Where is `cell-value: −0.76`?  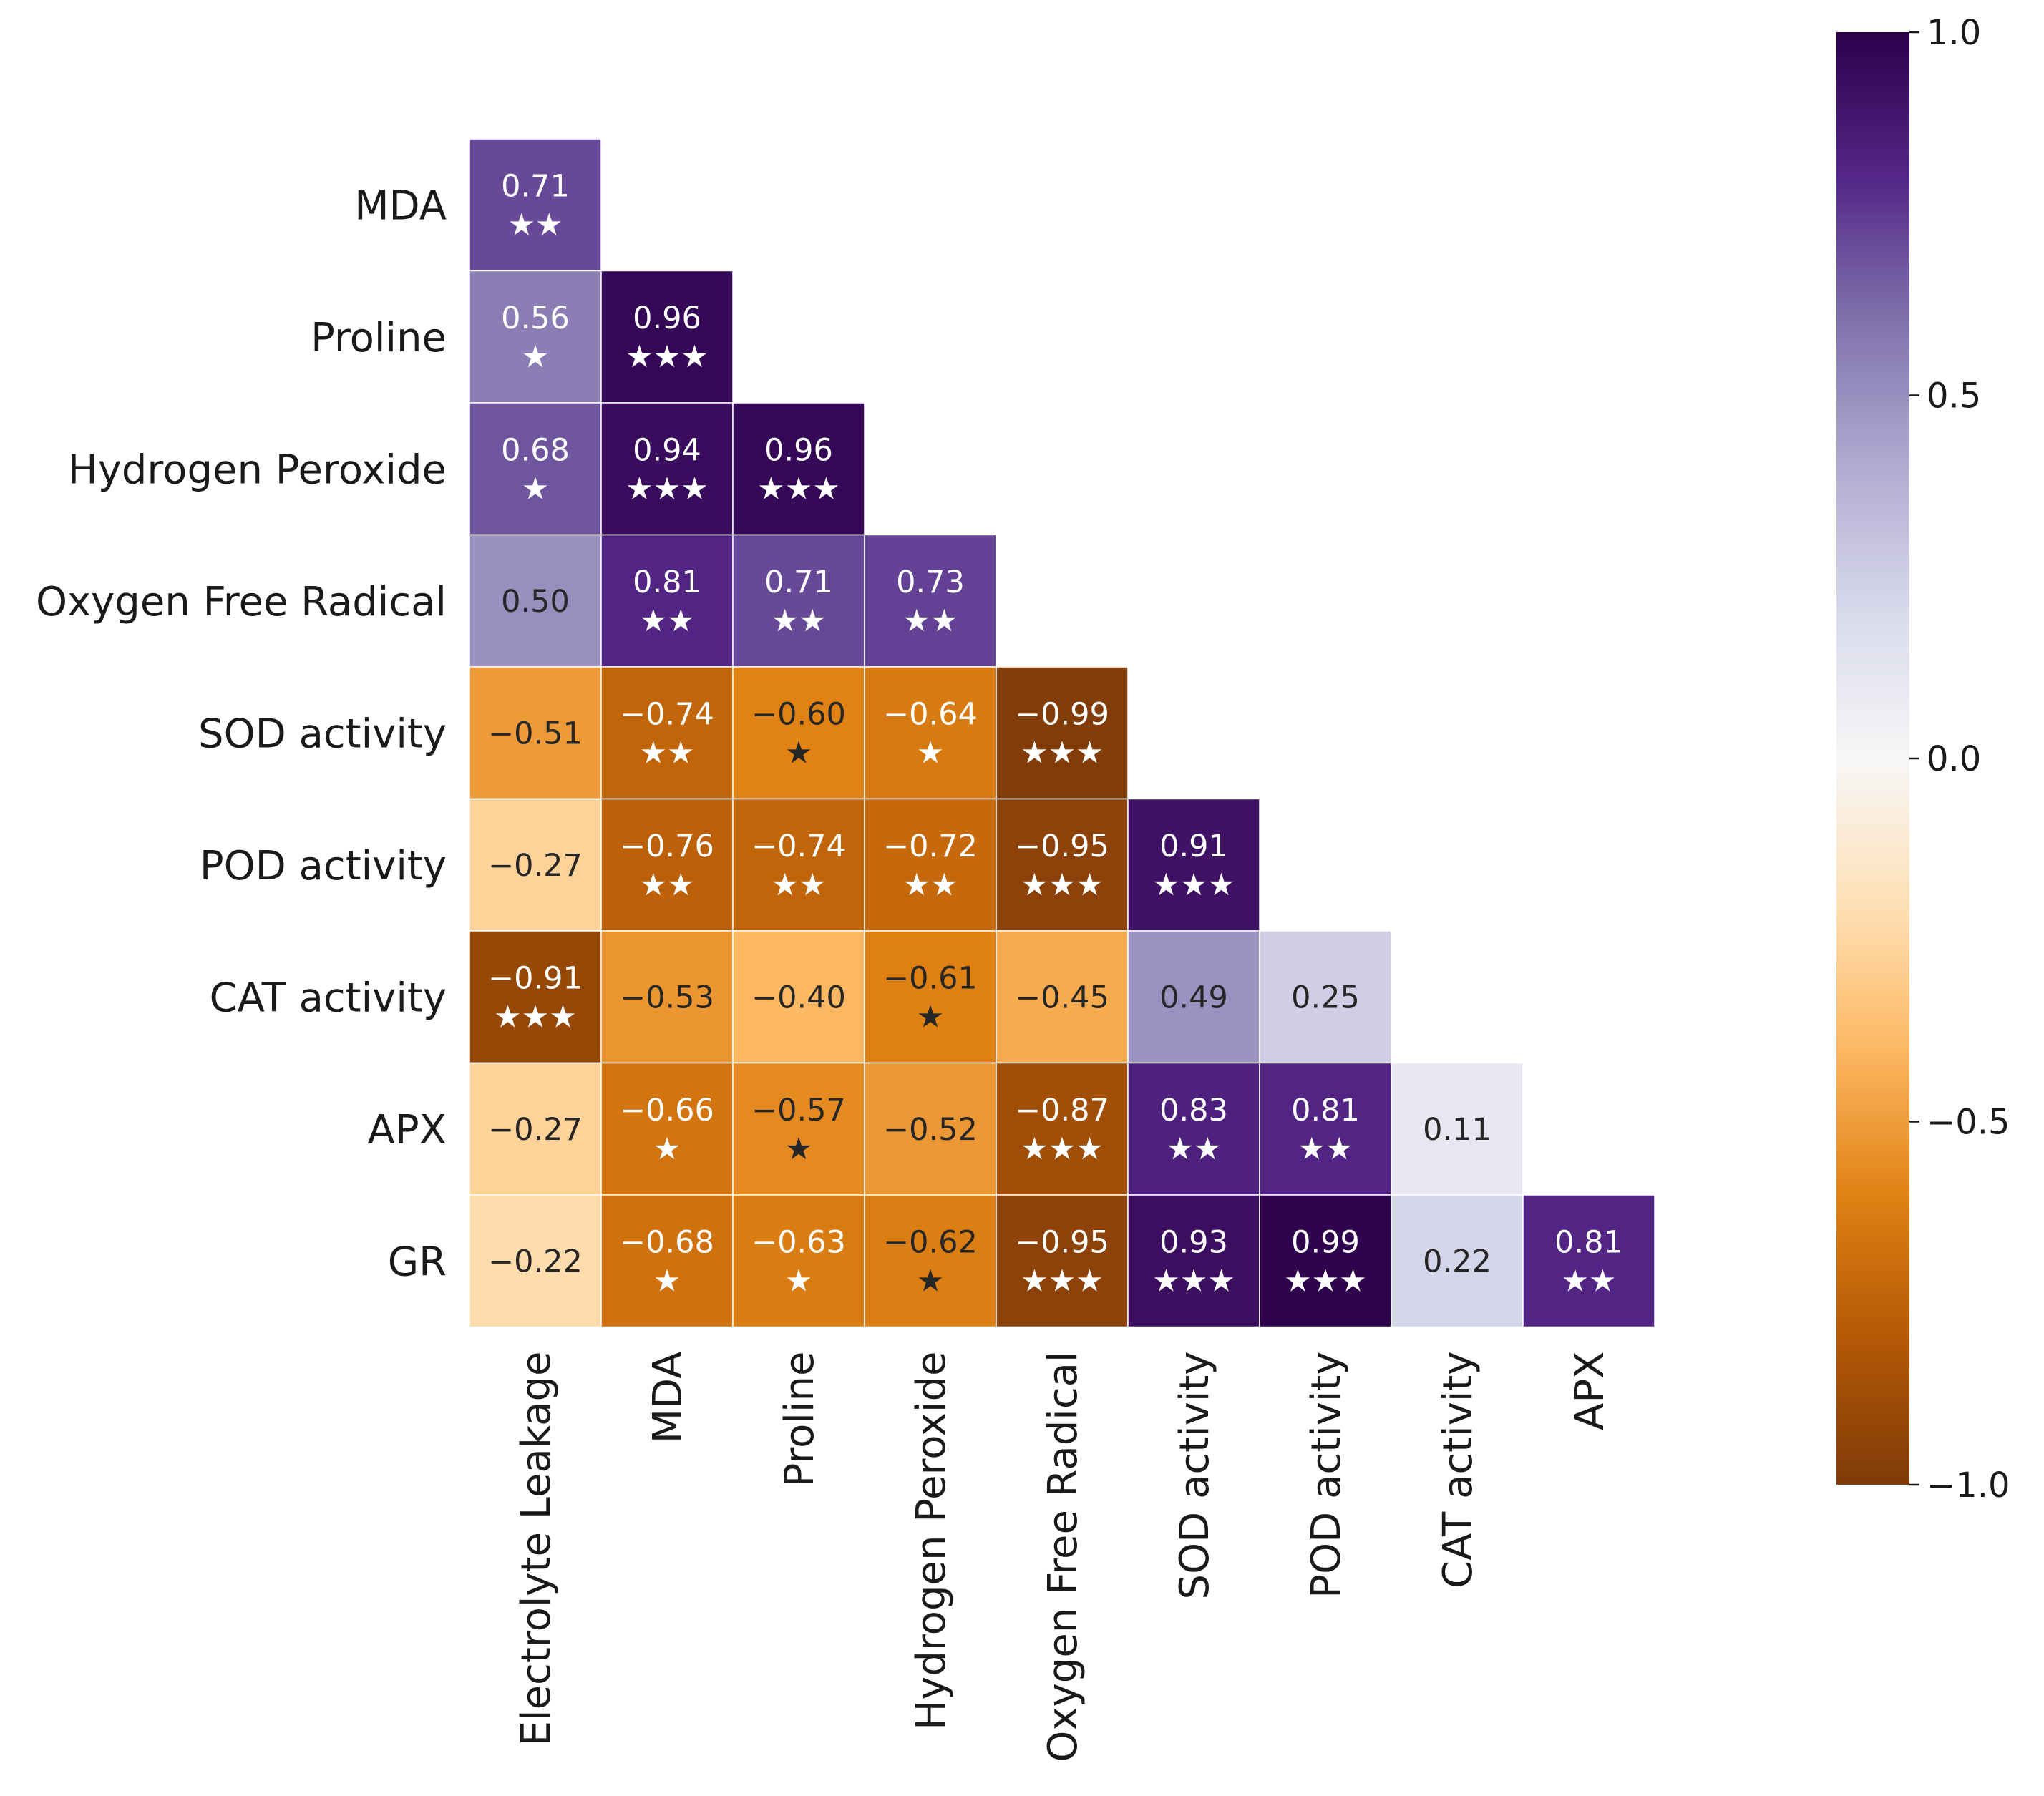
cell-value: −0.76 is located at coordinates (667, 846).